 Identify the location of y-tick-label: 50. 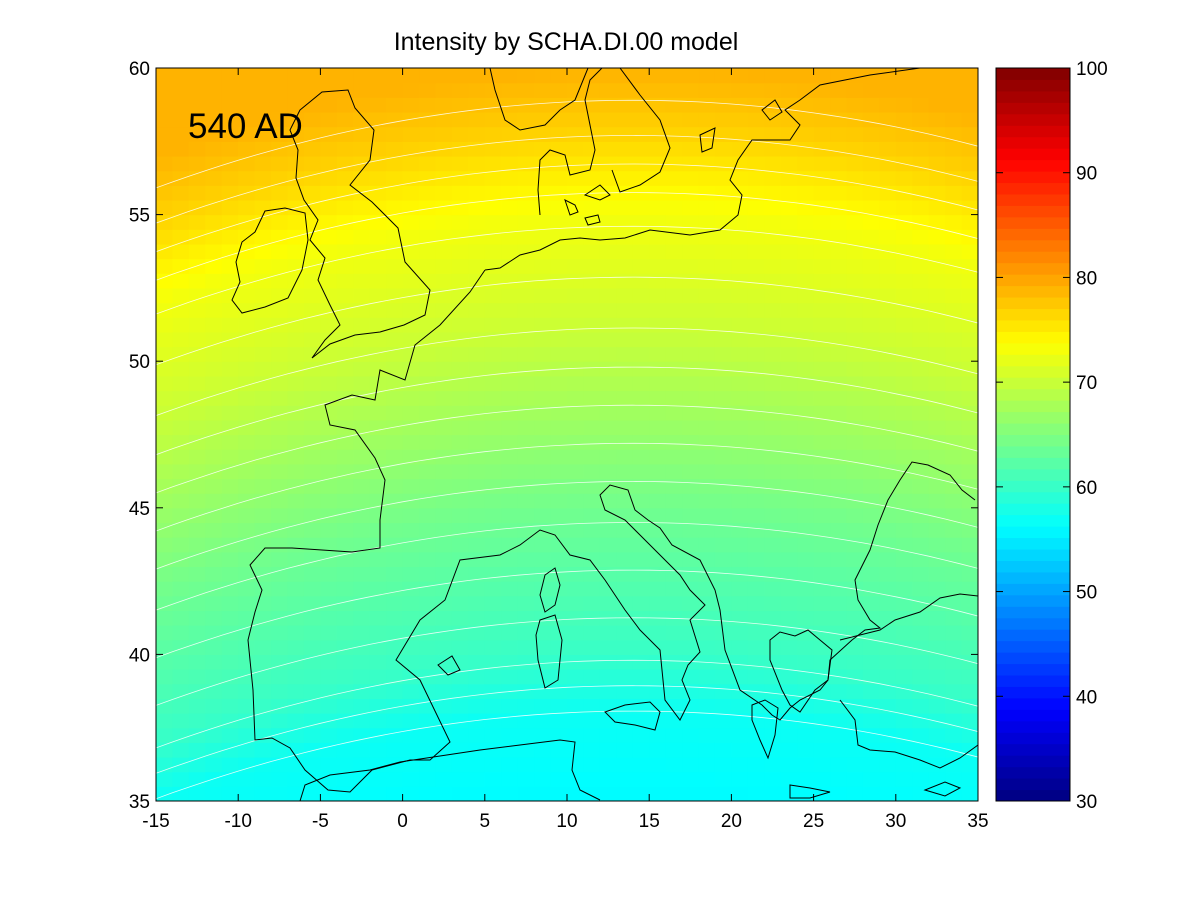
(139, 362).